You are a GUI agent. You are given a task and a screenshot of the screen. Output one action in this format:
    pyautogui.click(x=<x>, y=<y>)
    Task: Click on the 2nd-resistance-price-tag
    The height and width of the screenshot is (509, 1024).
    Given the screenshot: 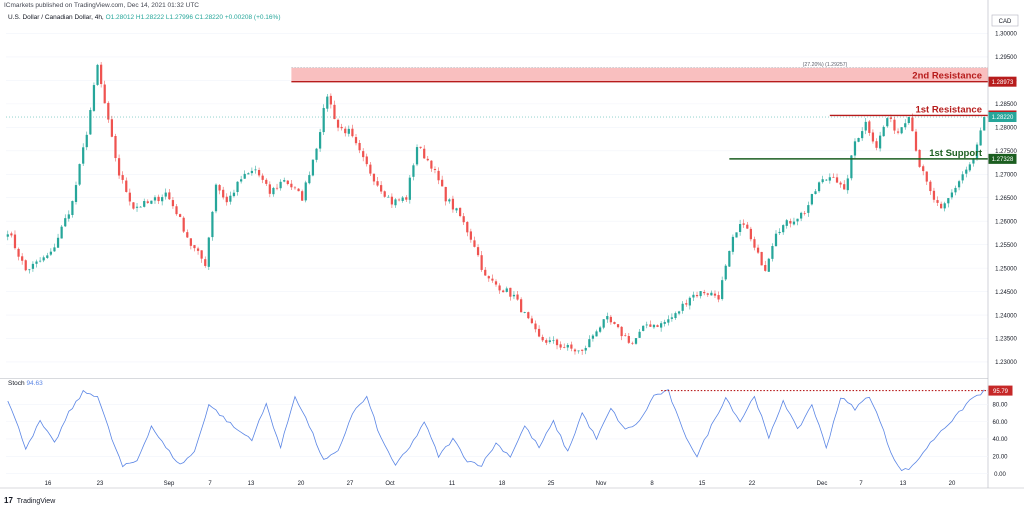 What is the action you would take?
    pyautogui.click(x=1002, y=81)
    